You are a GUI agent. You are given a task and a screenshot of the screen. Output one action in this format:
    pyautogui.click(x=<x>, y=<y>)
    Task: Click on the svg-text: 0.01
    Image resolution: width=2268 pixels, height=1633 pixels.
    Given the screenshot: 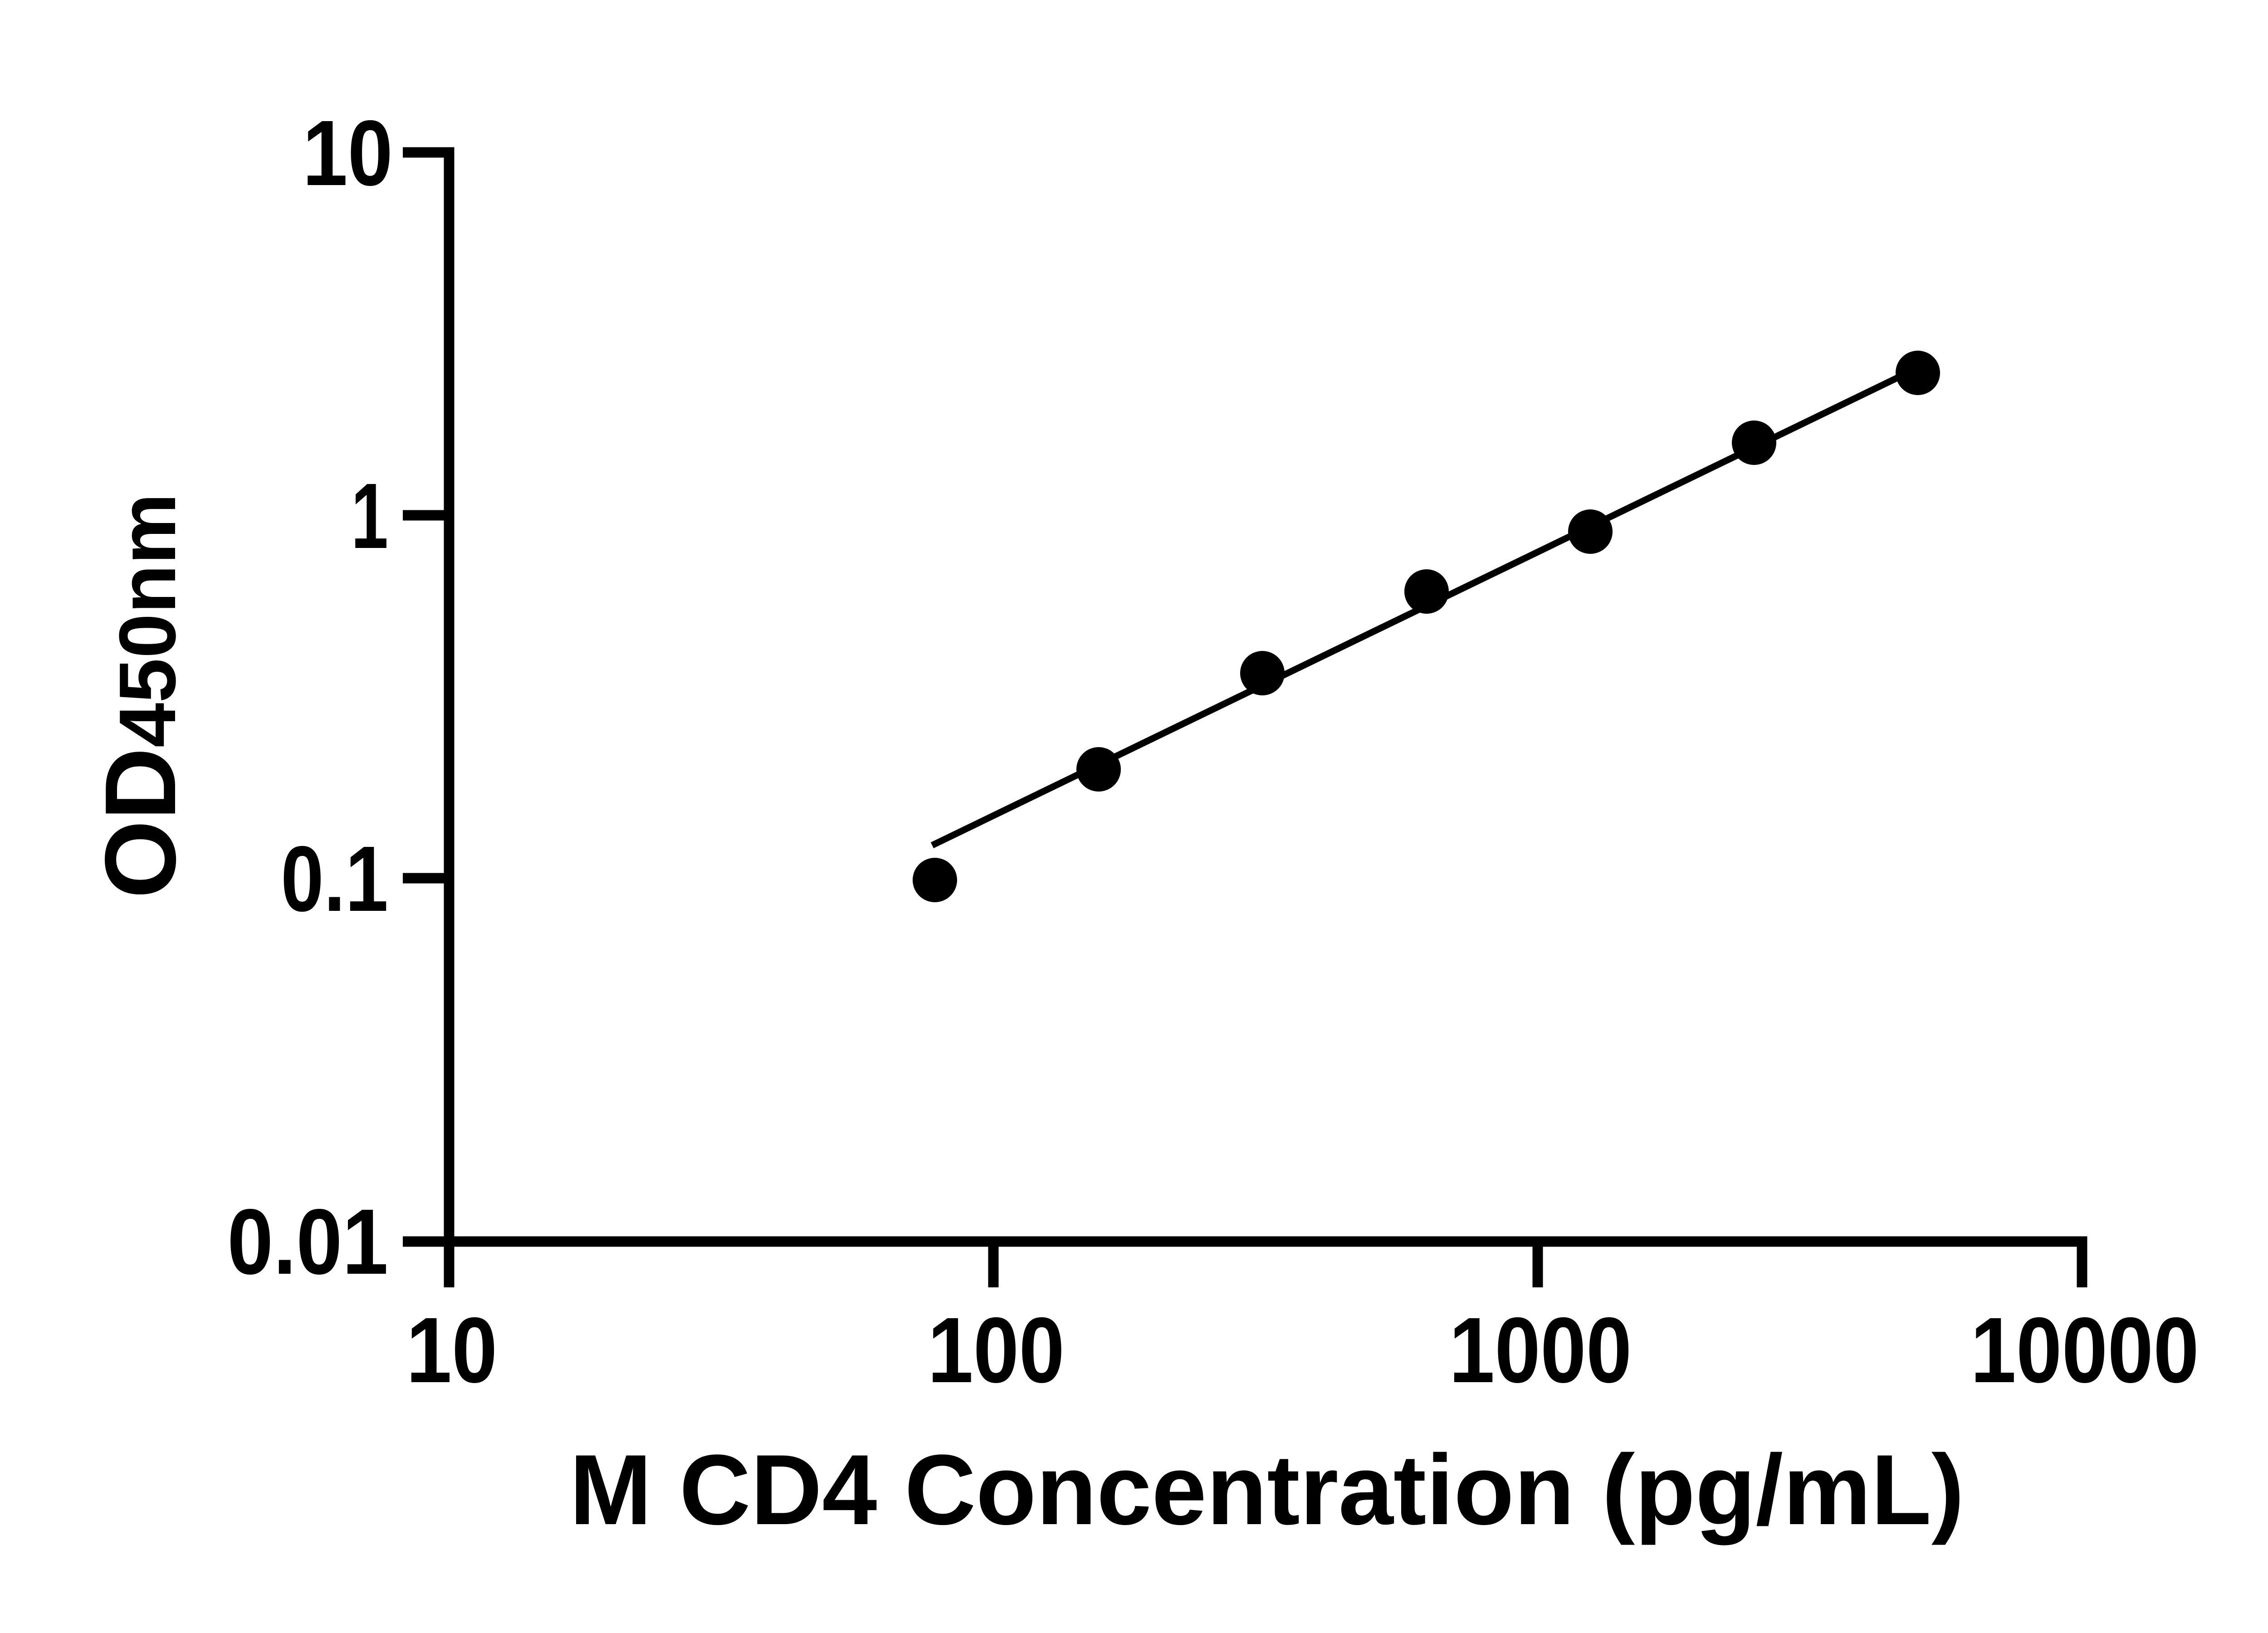 What is the action you would take?
    pyautogui.click(x=308, y=1242)
    